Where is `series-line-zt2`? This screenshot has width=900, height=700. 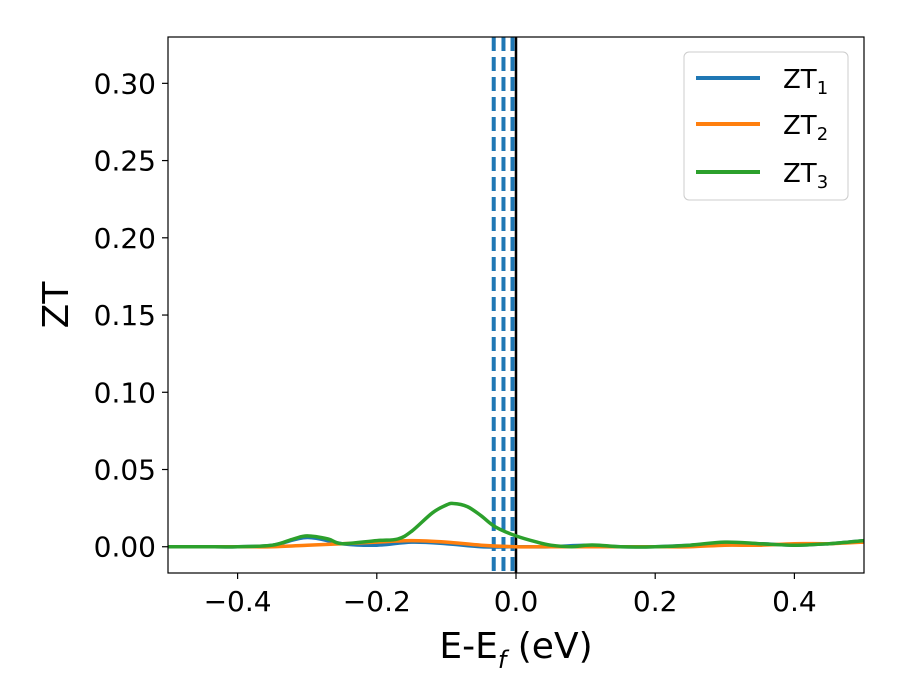
series-line-zt2 is located at coordinates (516, 543).